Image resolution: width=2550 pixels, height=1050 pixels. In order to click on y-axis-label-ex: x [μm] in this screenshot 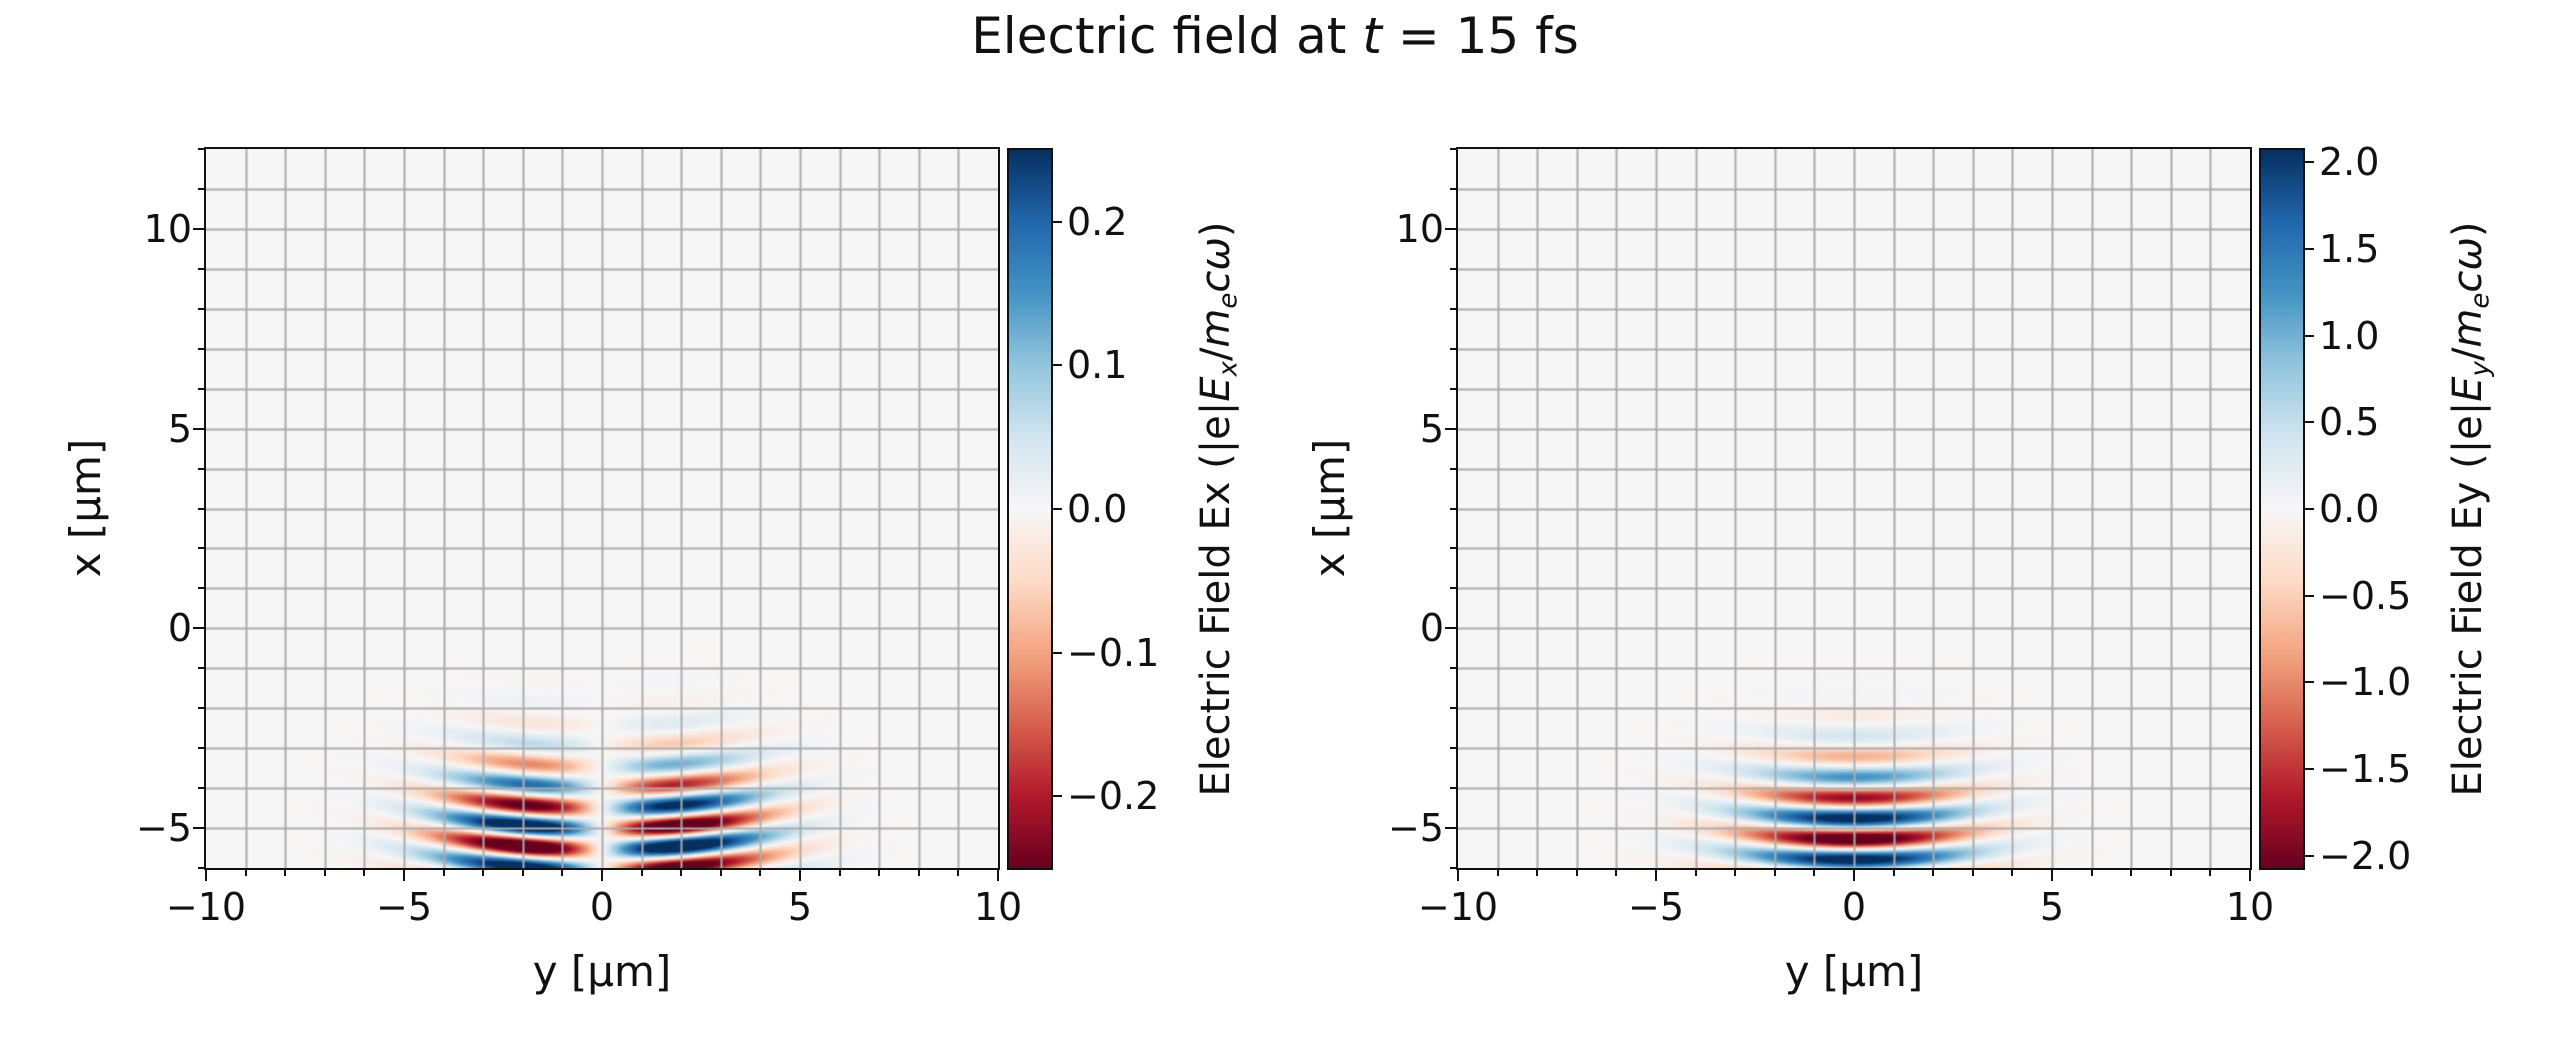, I will do `click(85, 508)`.